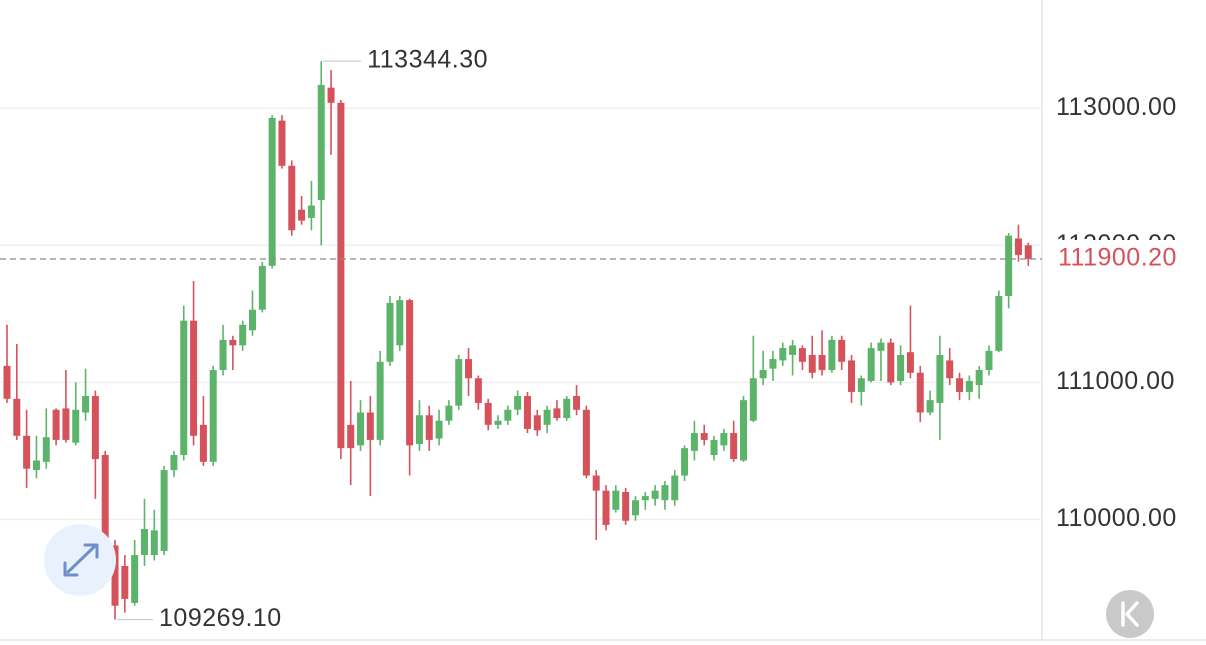 Image resolution: width=1206 pixels, height=645 pixels. Describe the element at coordinates (1130, 614) in the screenshot. I see `k-button` at that location.